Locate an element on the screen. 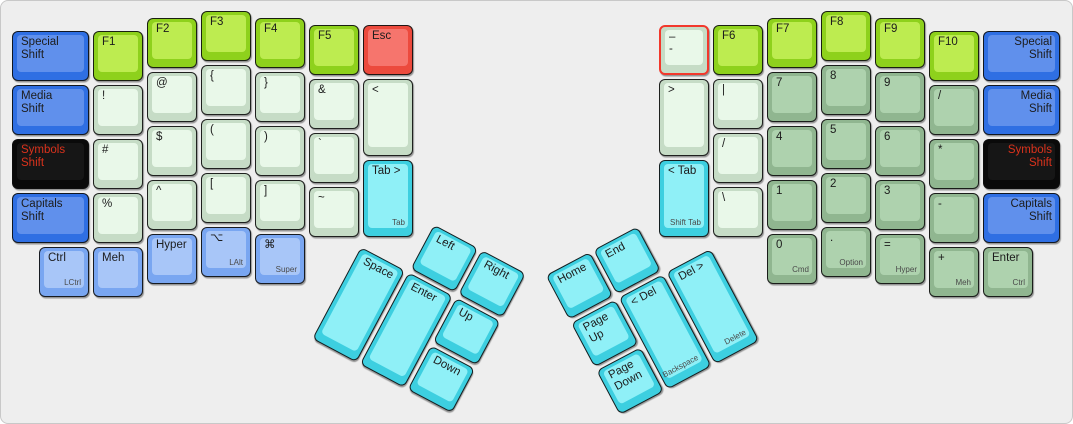 This screenshot has width=1073, height=424. keycap-top: > is located at coordinates (684, 114).